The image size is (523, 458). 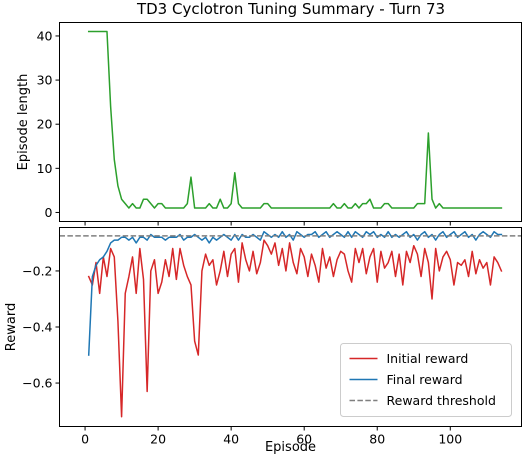 I want to click on x-axis-label: Episode, so click(x=290, y=447).